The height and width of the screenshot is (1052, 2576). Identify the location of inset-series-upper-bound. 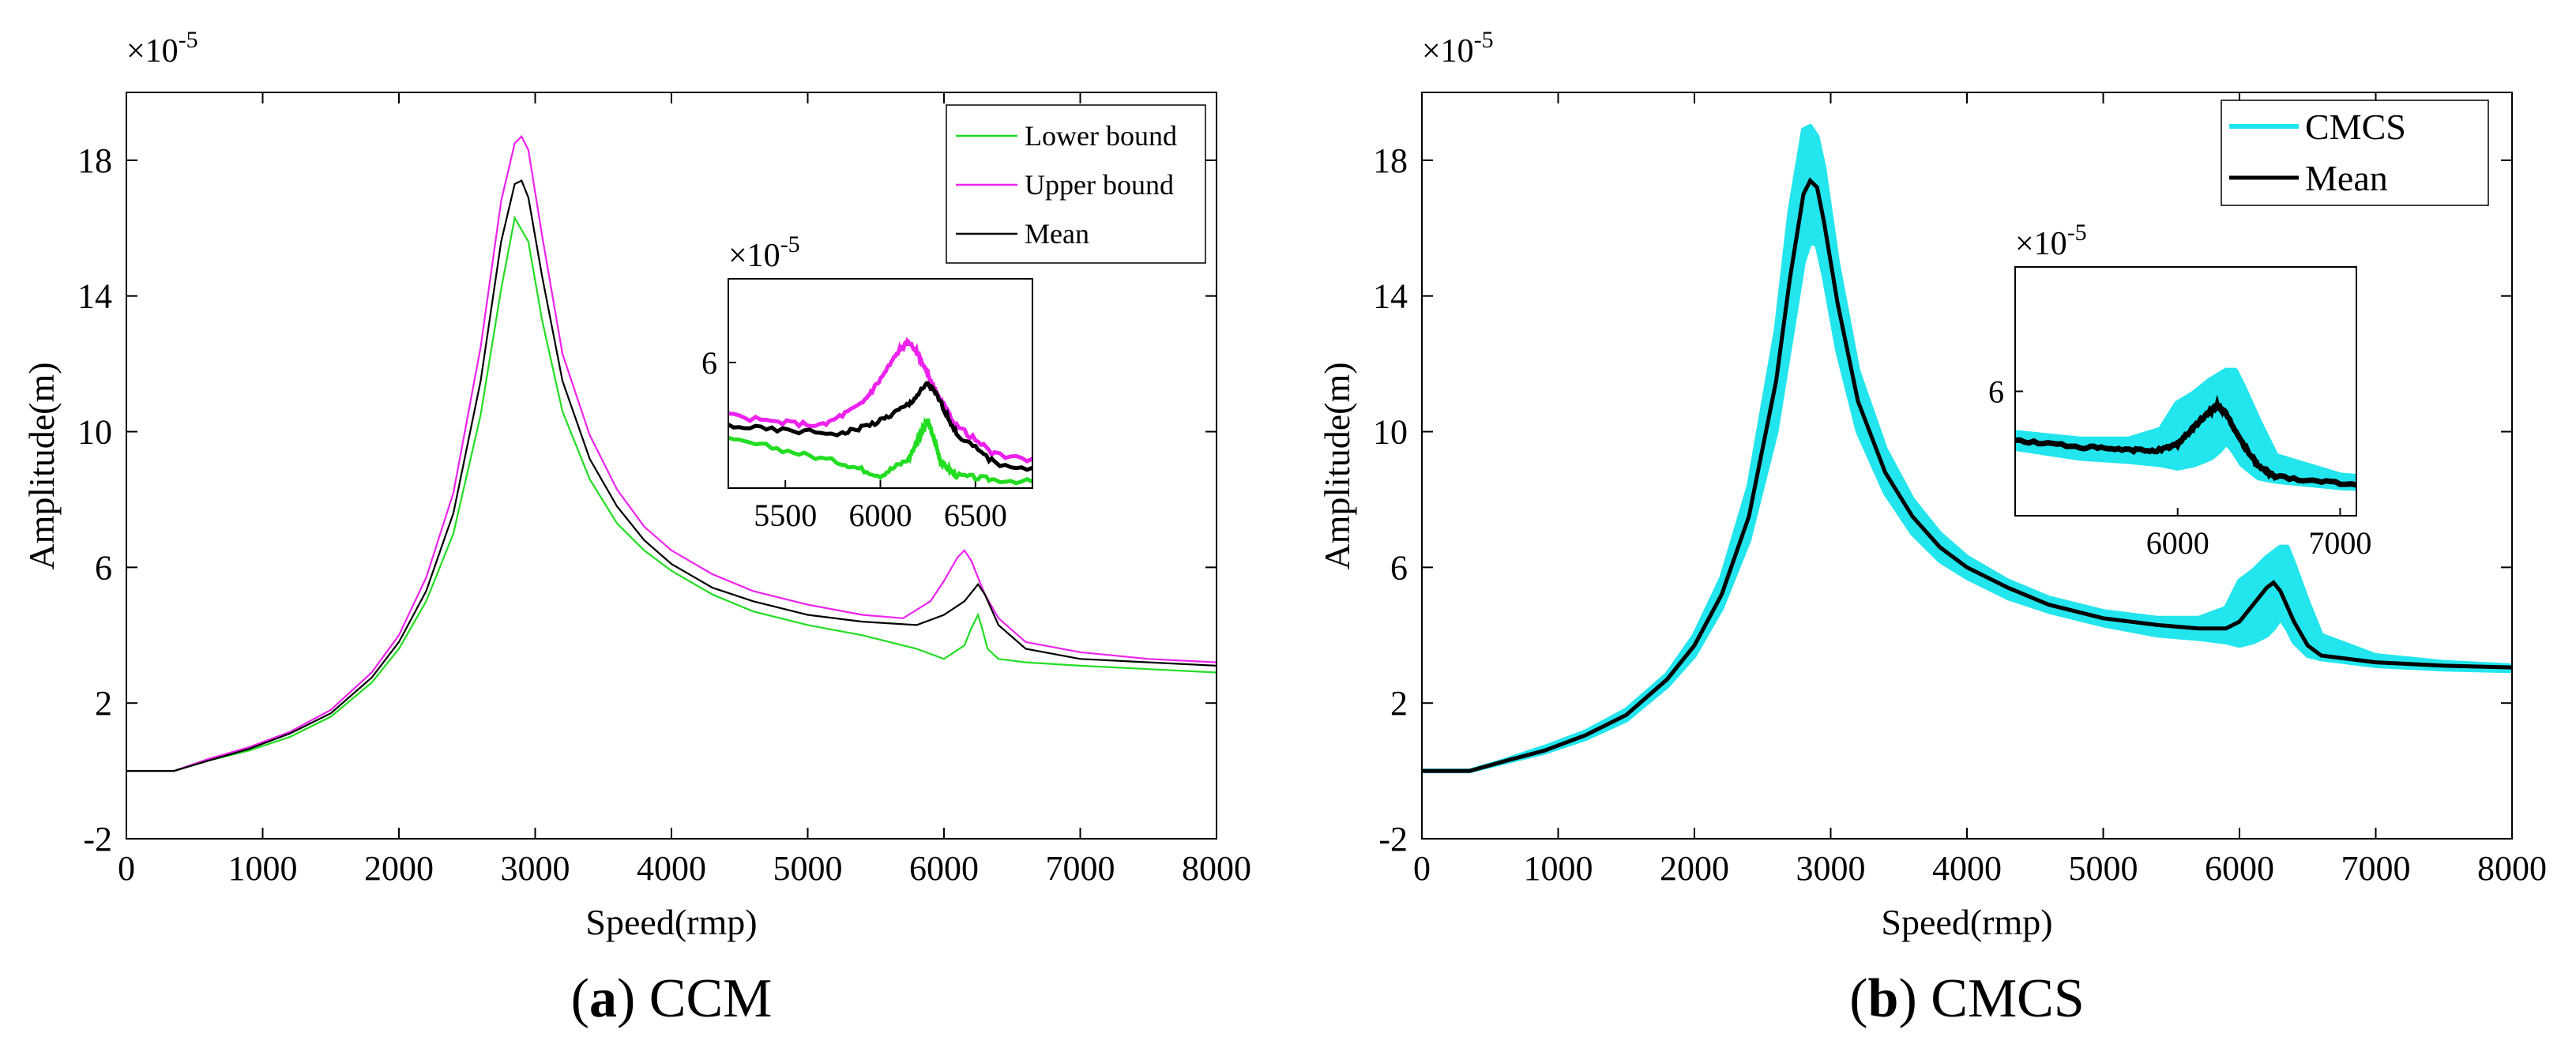
(880, 400).